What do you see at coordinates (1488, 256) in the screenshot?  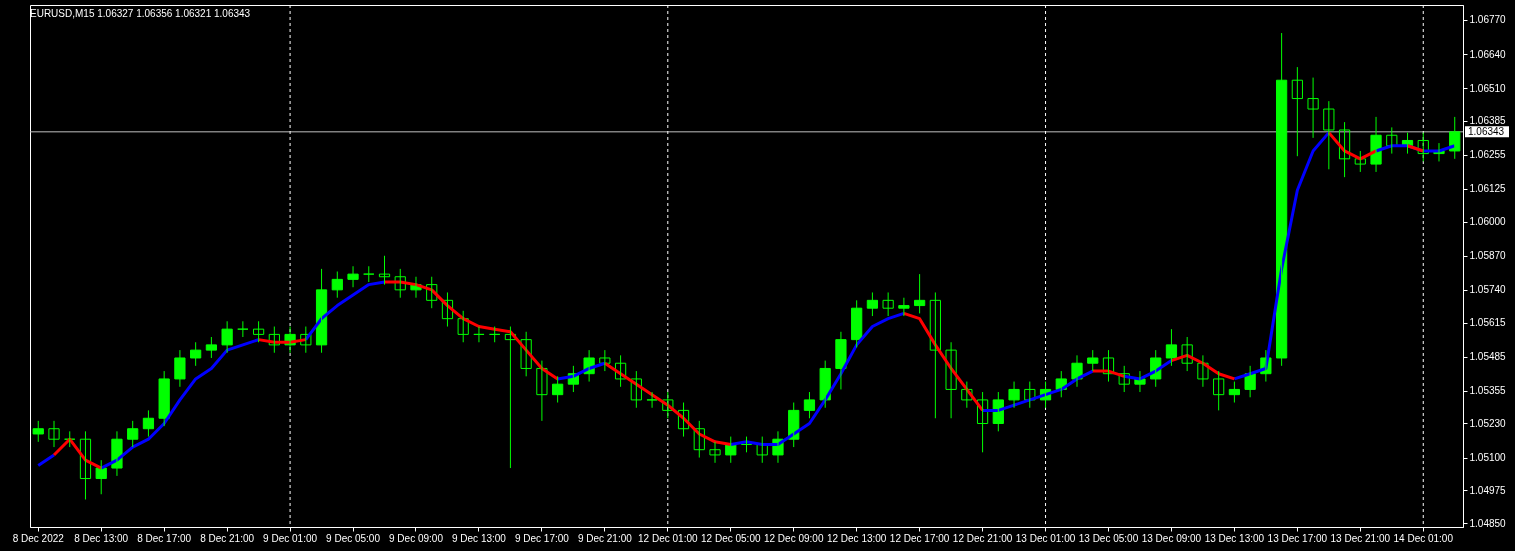 I see `y-tick-label: 1.05870` at bounding box center [1488, 256].